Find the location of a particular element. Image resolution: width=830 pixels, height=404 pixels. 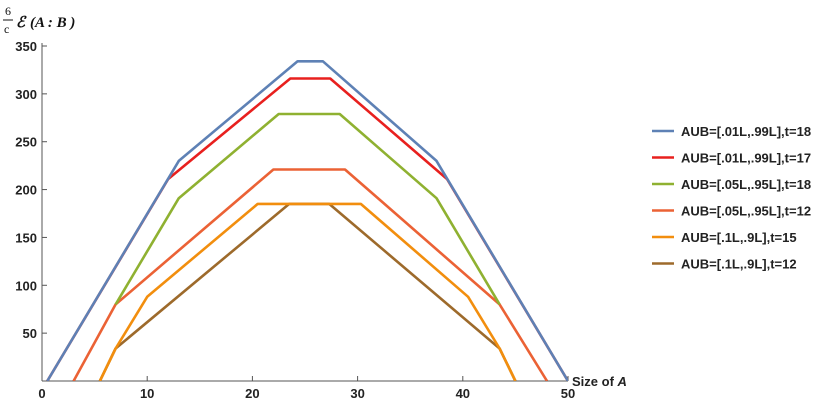

legend-item-2: AUB=[.01L,.99L],t=17 is located at coordinates (731, 158).